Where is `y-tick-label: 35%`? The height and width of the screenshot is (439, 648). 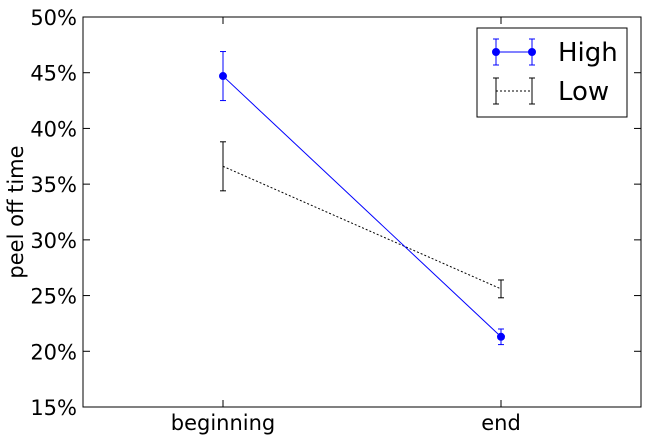 y-tick-label: 35% is located at coordinates (53, 185).